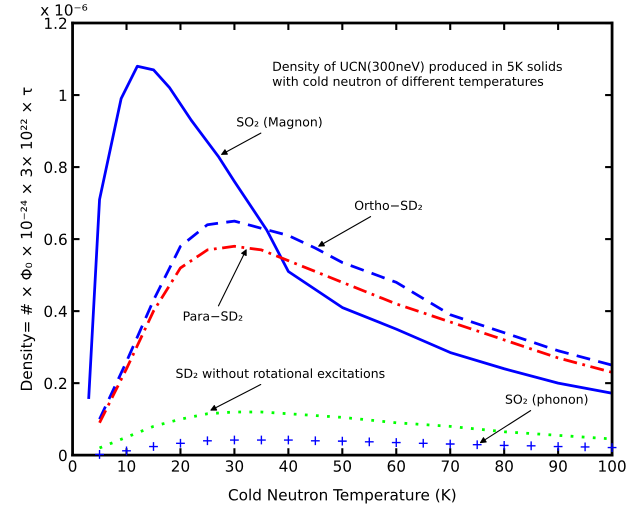 The width and height of the screenshot is (631, 512). What do you see at coordinates (612, 466) in the screenshot?
I see `x-tick-label: 100` at bounding box center [612, 466].